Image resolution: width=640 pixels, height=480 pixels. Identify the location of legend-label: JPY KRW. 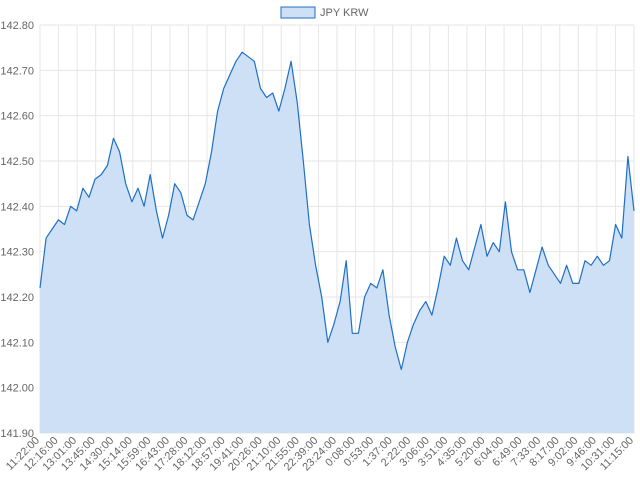
(344, 13).